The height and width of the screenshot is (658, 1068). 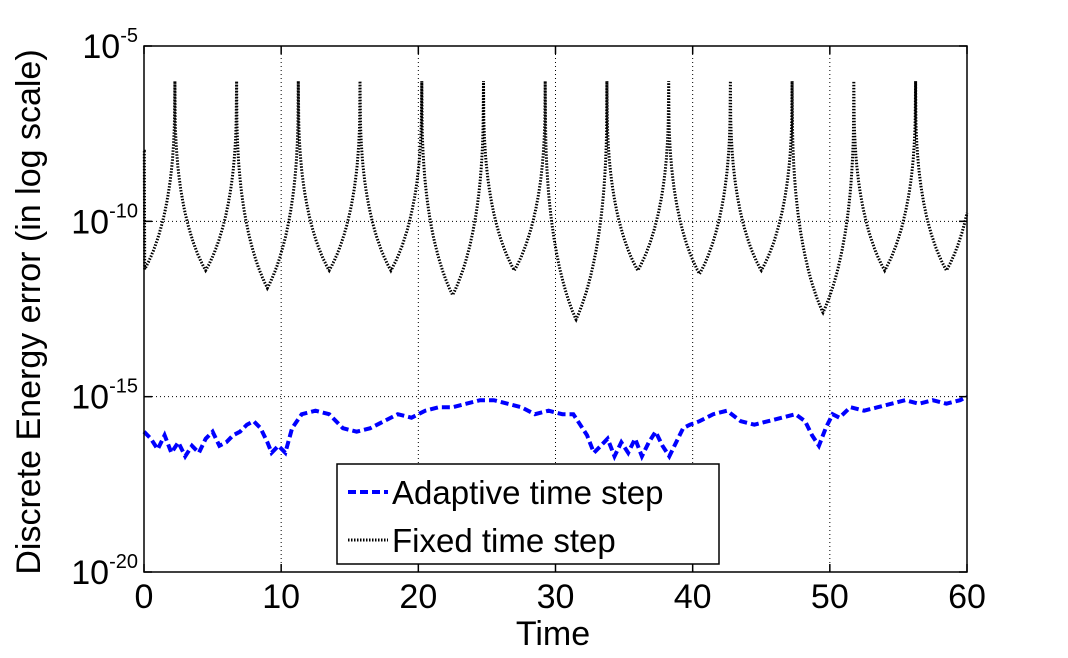 I want to click on y-tick-label: 10-5, so click(x=110, y=45).